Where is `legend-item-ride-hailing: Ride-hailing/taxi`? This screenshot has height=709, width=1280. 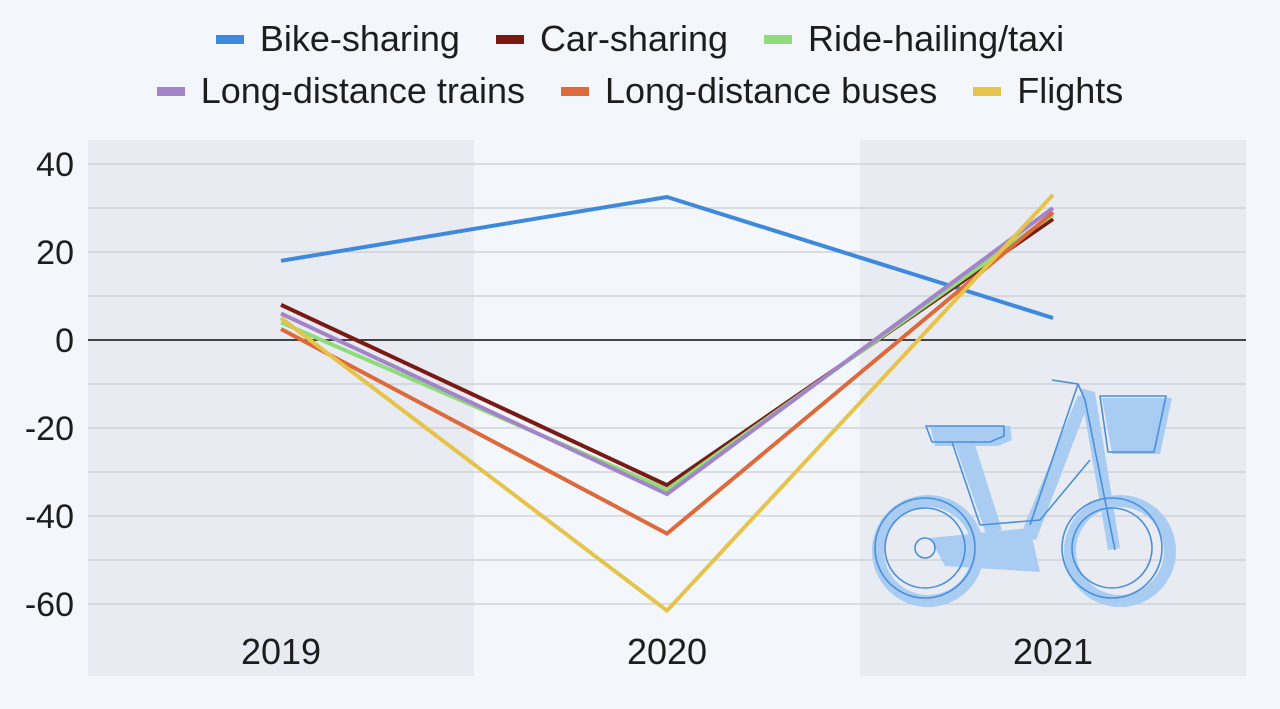 legend-item-ride-hailing: Ride-hailing/taxi is located at coordinates (914, 39).